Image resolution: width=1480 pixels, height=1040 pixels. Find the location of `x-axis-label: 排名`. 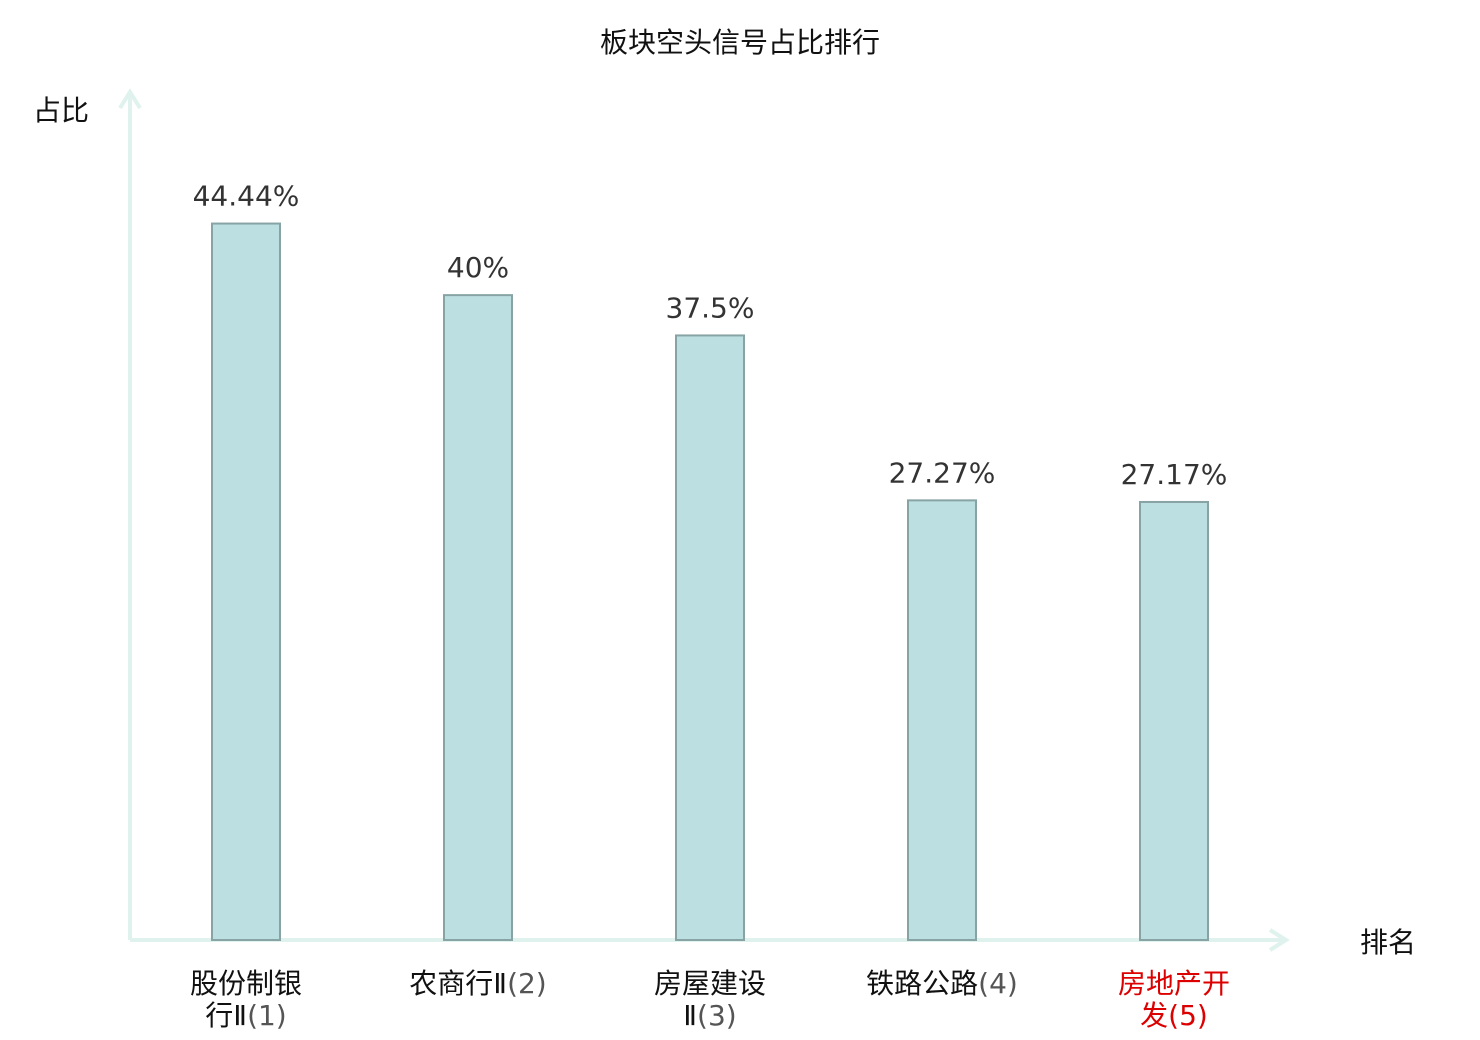

x-axis-label: 排名 is located at coordinates (1388, 942).